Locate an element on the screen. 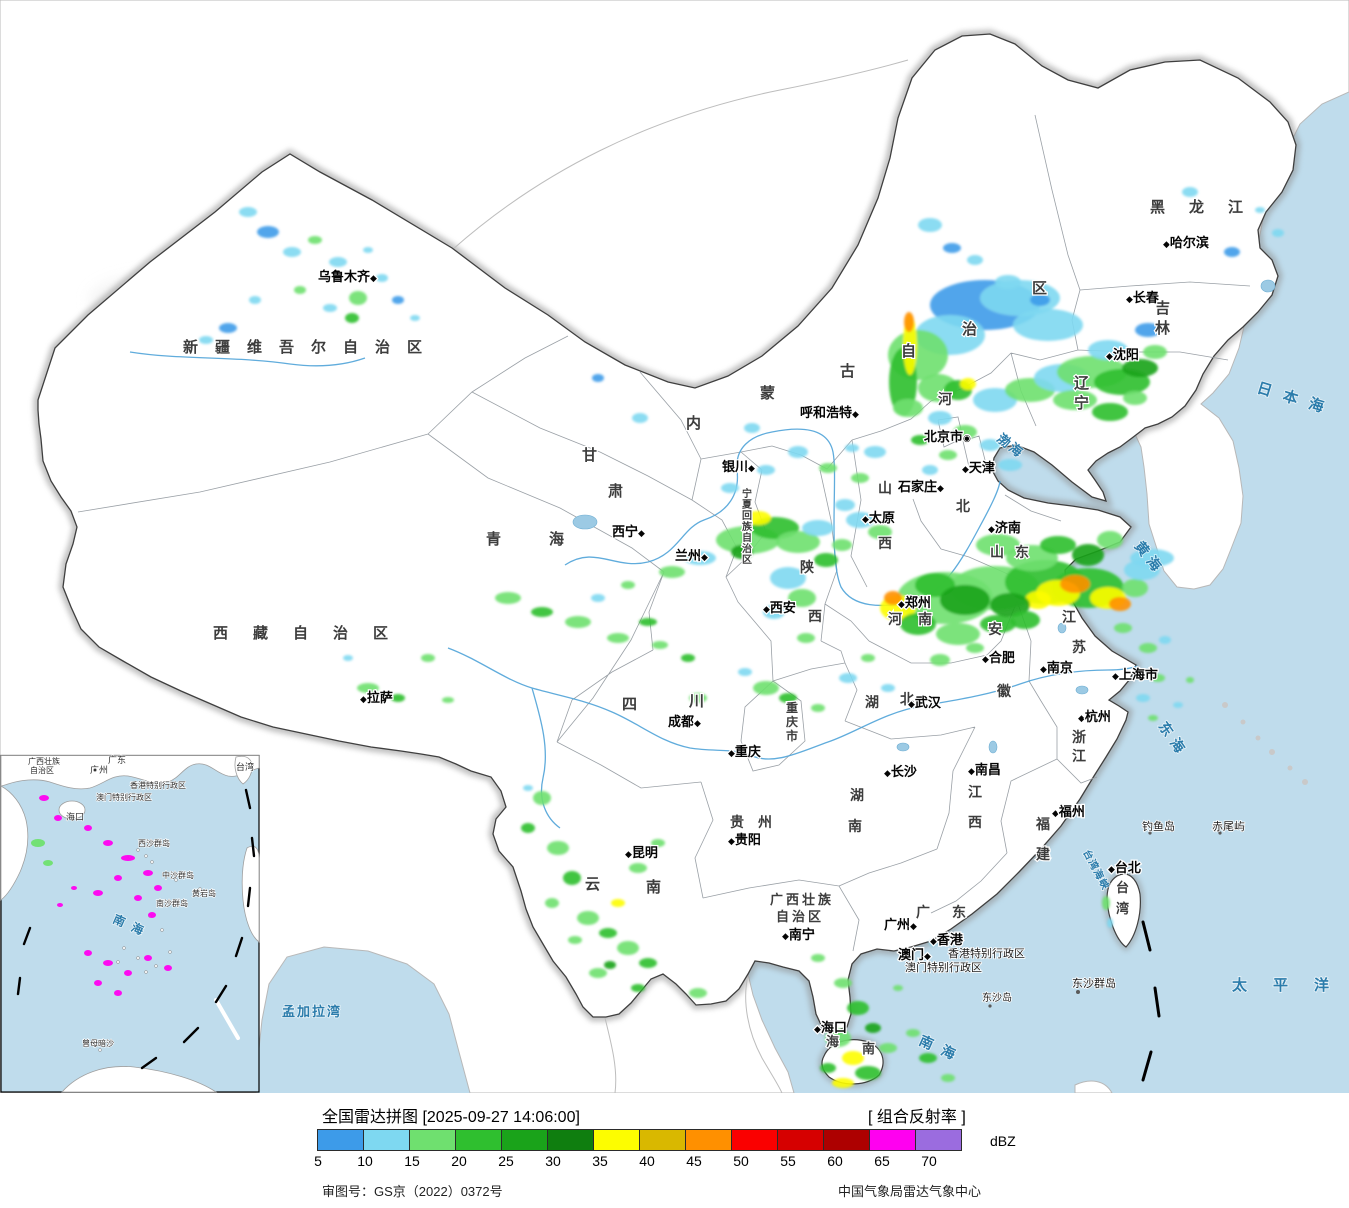  province-label: 四 is located at coordinates (629, 704).